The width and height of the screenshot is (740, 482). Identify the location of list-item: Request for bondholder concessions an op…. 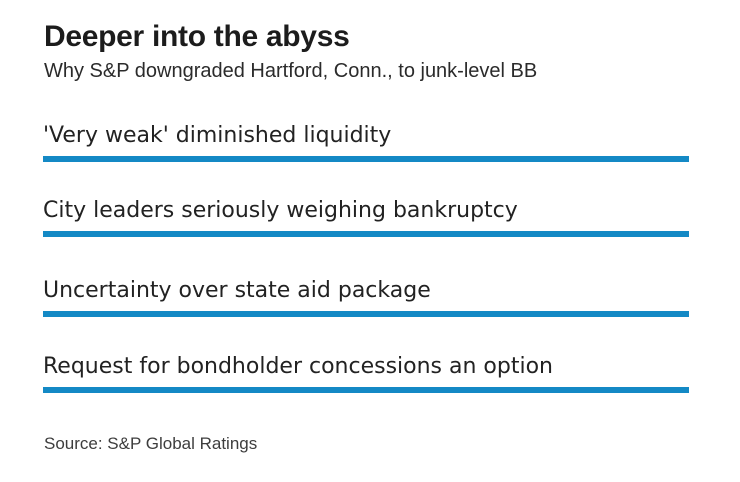
(366, 373).